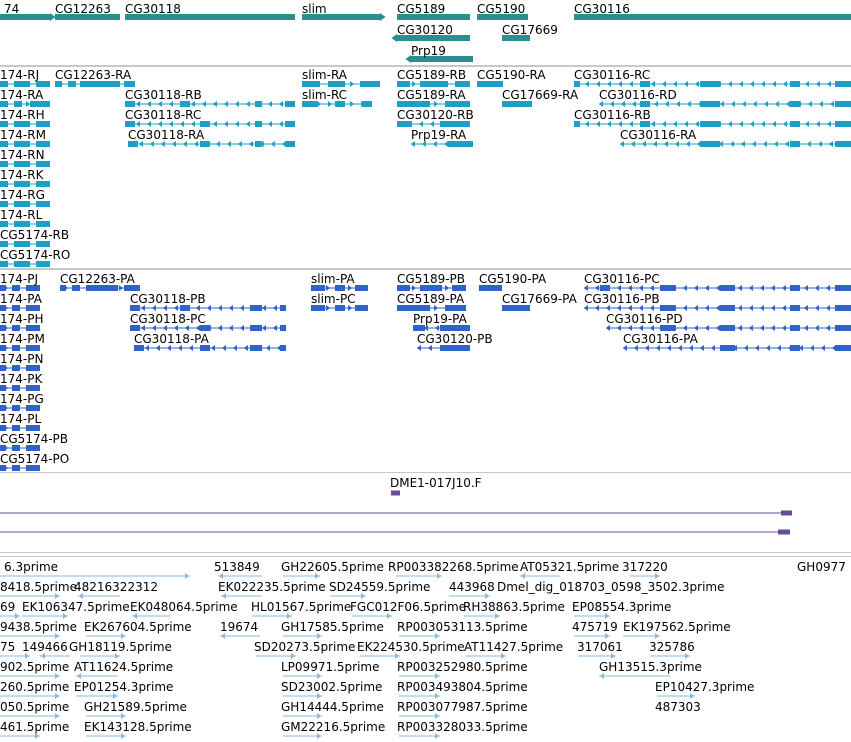  I want to click on ests-feature-label: GH21589.5prime, so click(135, 707).